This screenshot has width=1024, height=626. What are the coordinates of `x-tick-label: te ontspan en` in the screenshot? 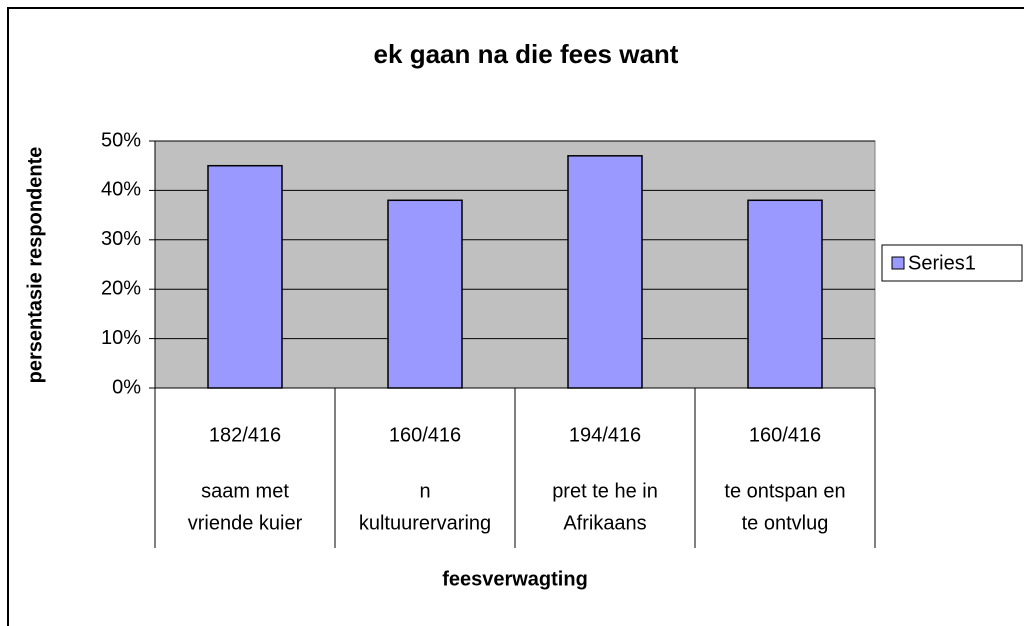 It's located at (784, 491).